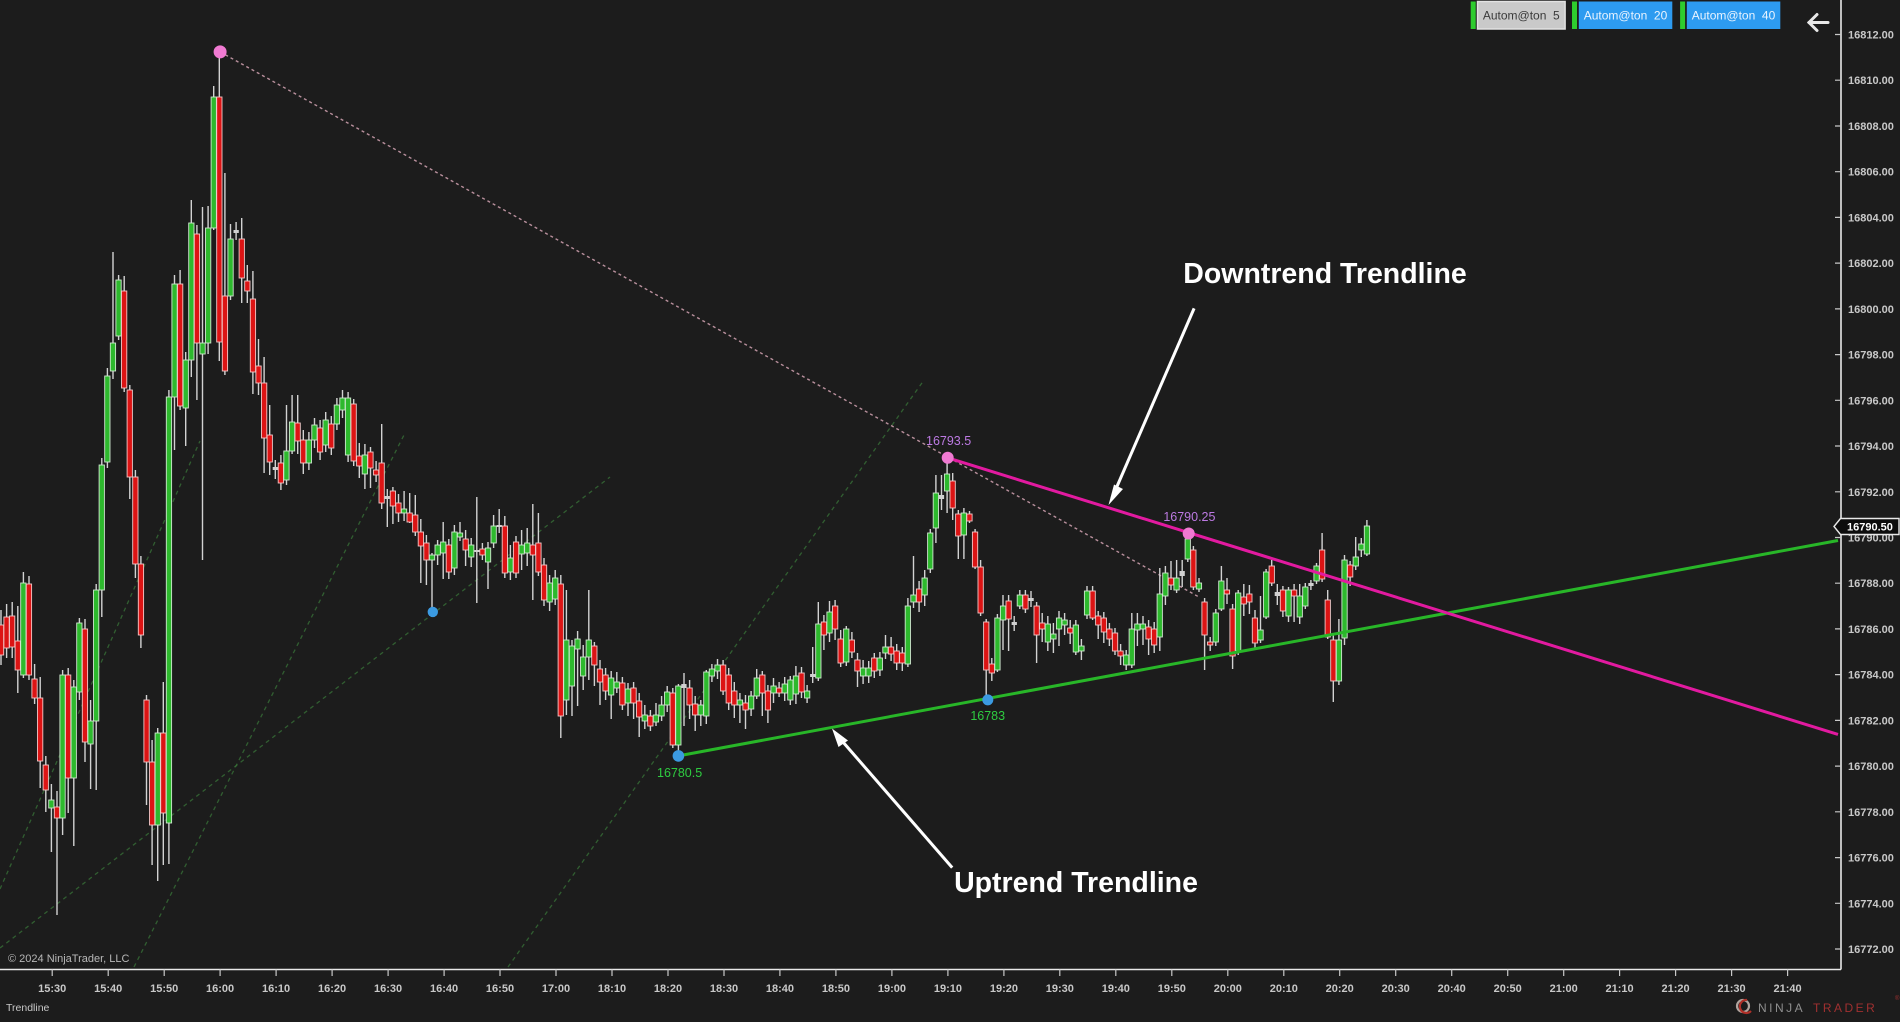 The image size is (1900, 1022). Describe the element at coordinates (500, 989) in the screenshot. I see `svg-text: 16:50` at that location.